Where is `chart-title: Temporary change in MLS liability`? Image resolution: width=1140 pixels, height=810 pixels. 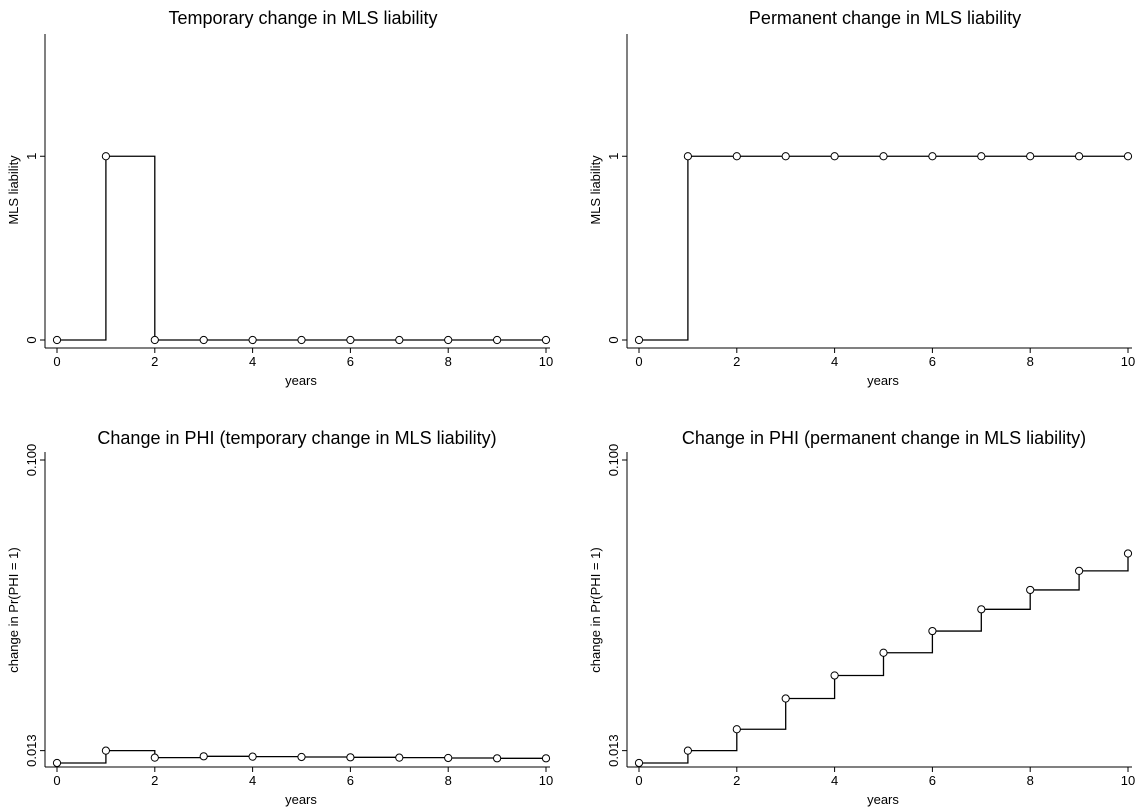 chart-title: Temporary change in MLS liability is located at coordinates (302, 18).